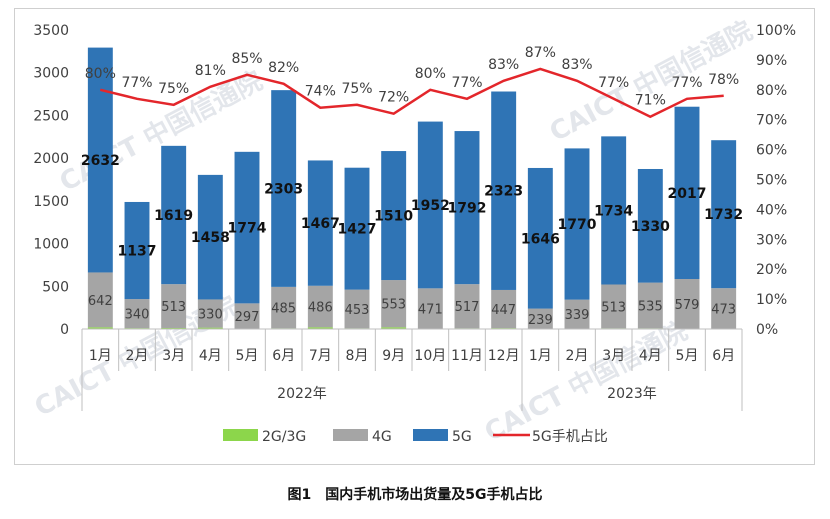 The image size is (830, 519). What do you see at coordinates (51, 74) in the screenshot?
I see `y-left-tick-6: 3000` at bounding box center [51, 74].